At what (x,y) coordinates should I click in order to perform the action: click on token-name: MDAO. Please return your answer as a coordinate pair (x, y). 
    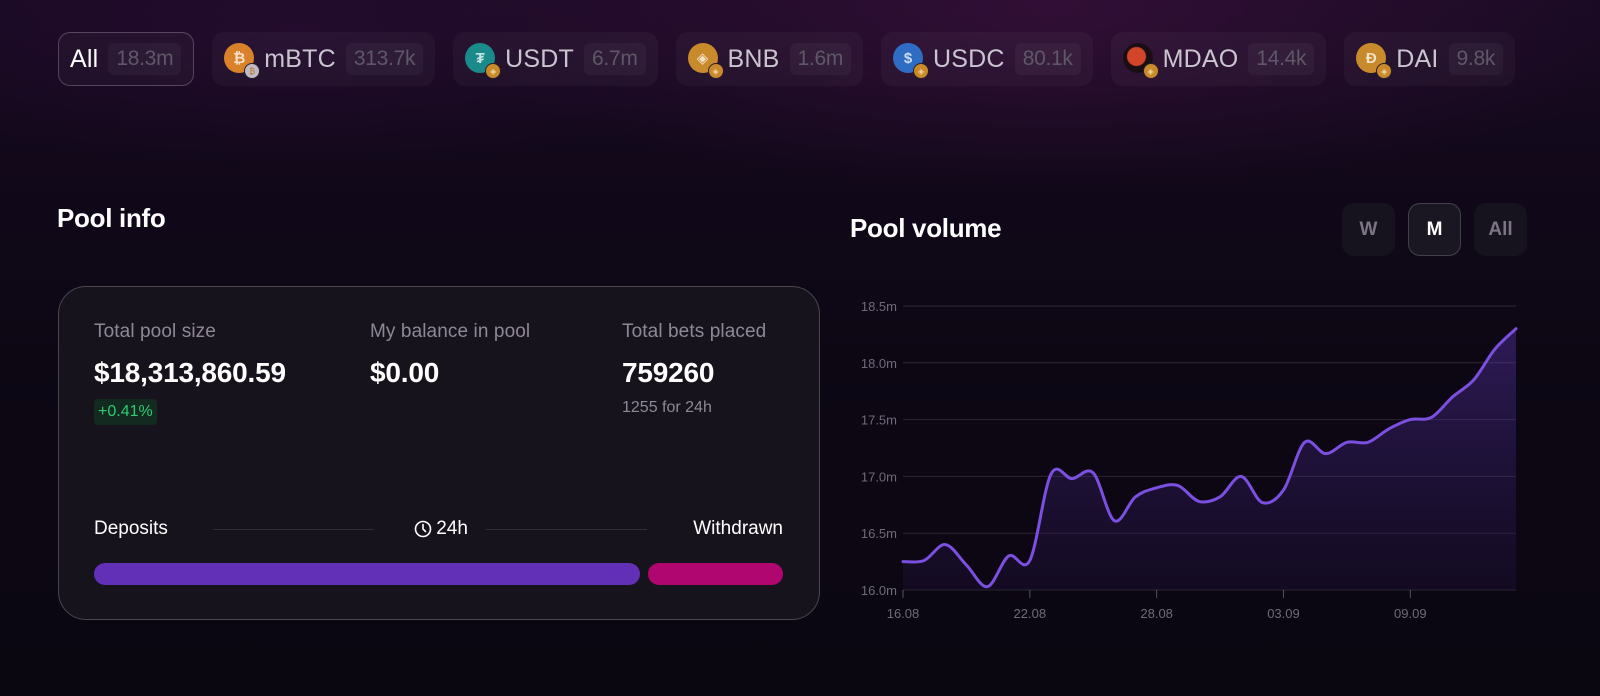
    Looking at the image, I should click on (1200, 58).